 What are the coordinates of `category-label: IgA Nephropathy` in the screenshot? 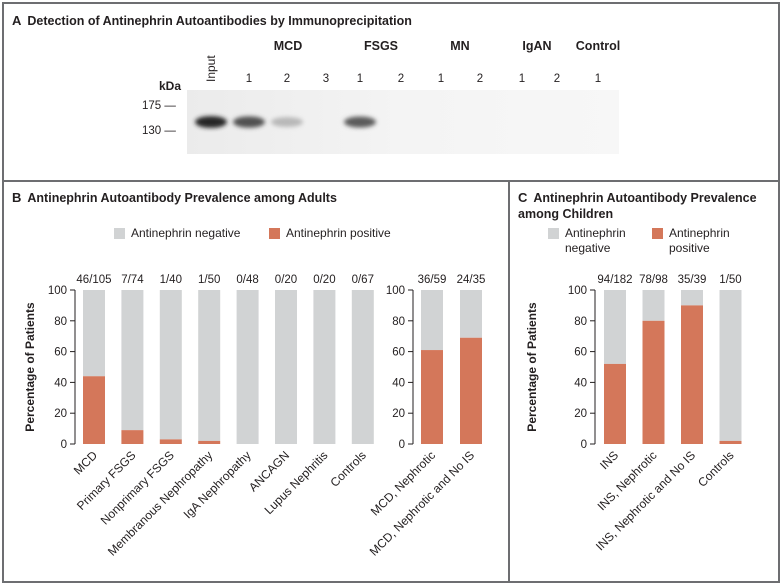 It's located at (217, 484).